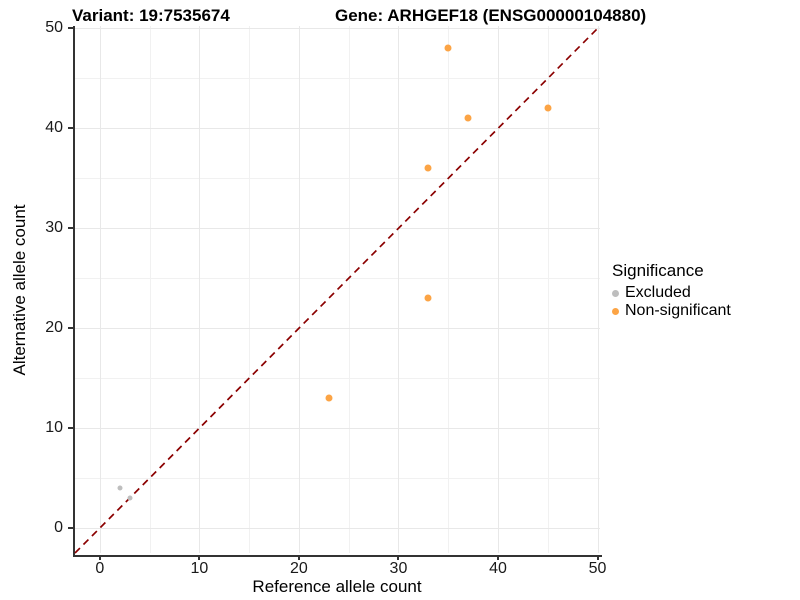 This screenshot has width=800, height=600. Describe the element at coordinates (498, 568) in the screenshot. I see `x-tick-label: 40` at that location.